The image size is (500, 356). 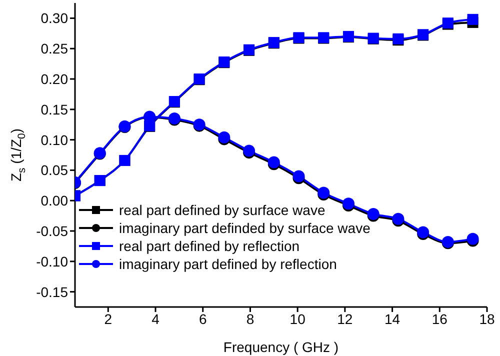 I want to click on y-tick-label: 0.05, so click(x=54, y=170).